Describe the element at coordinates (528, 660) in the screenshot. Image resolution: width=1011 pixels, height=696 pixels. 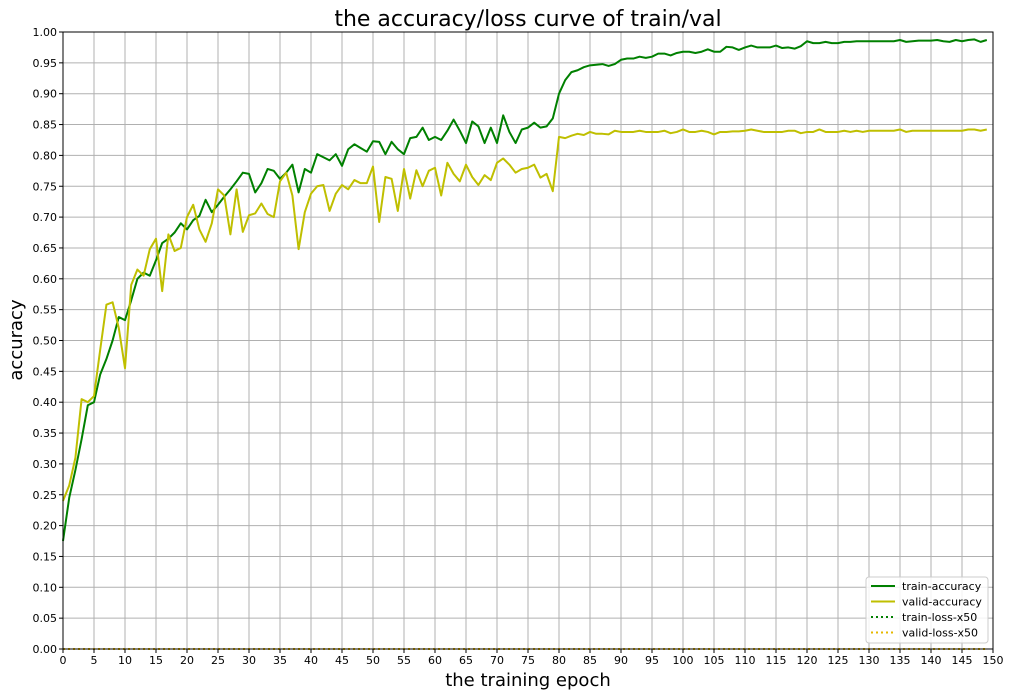
I see `x-tick-label: 75` at that location.